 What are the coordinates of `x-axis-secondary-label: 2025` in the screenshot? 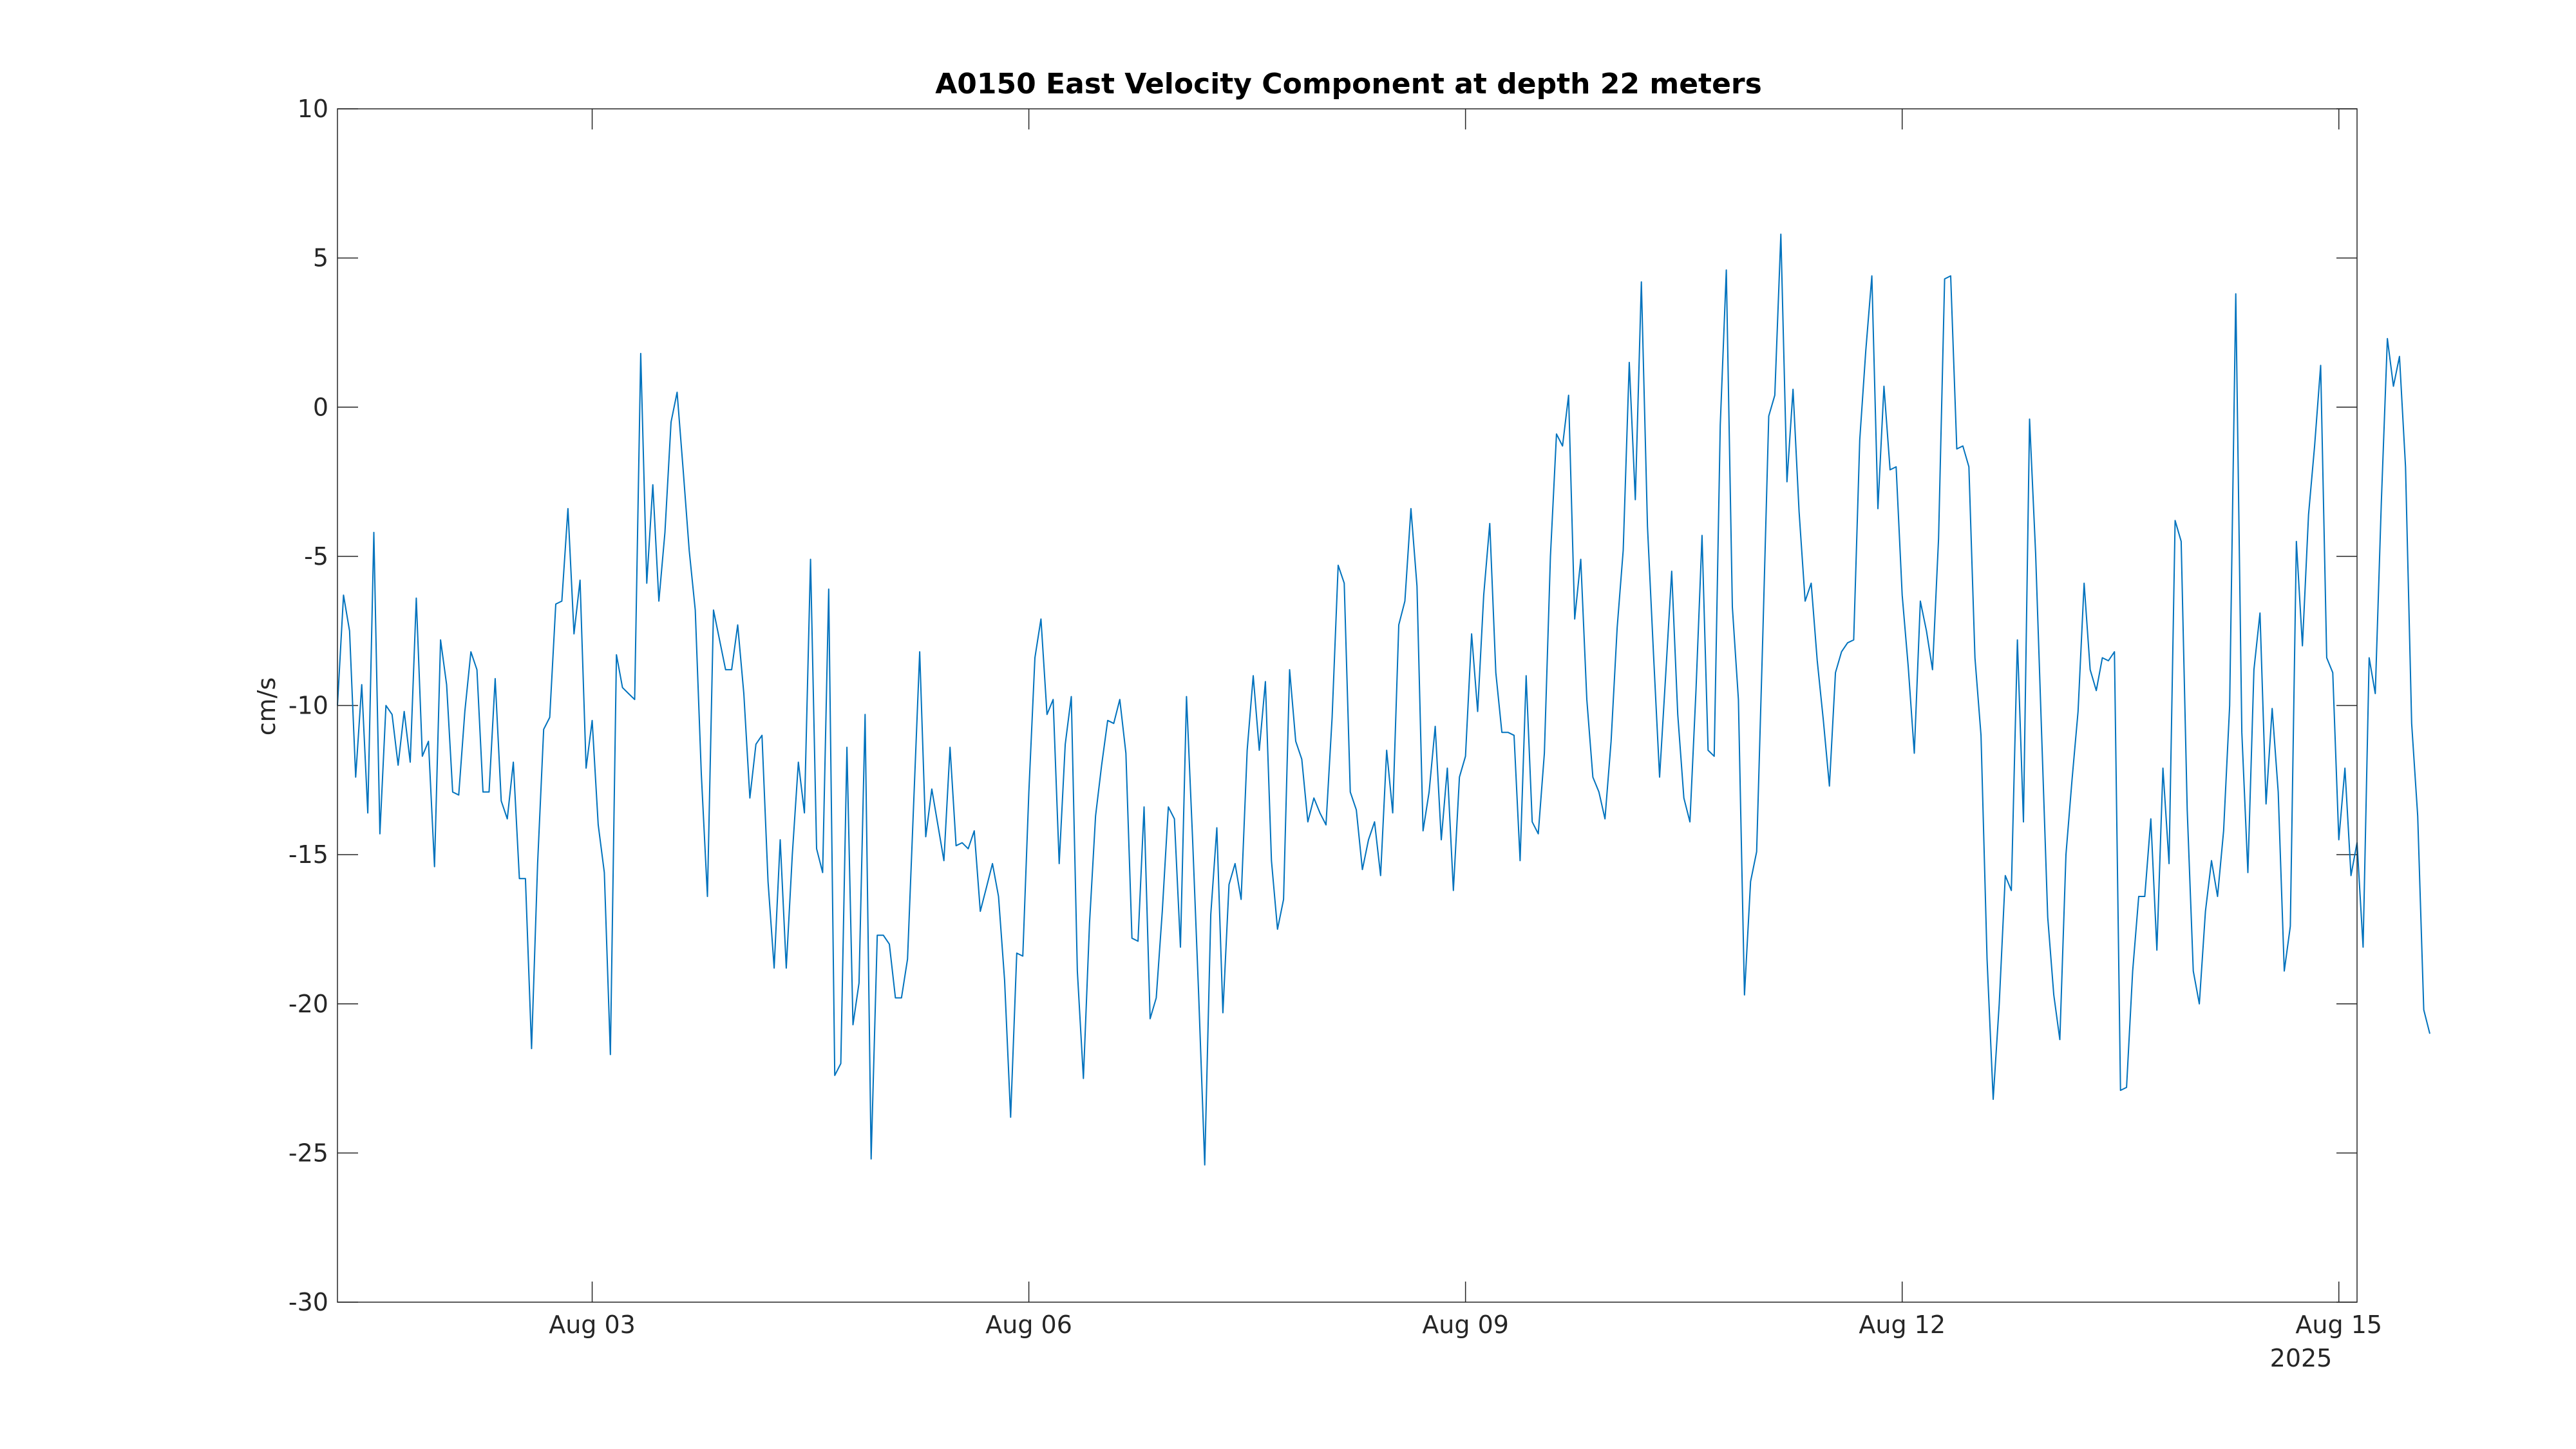 It's located at (2301, 1358).